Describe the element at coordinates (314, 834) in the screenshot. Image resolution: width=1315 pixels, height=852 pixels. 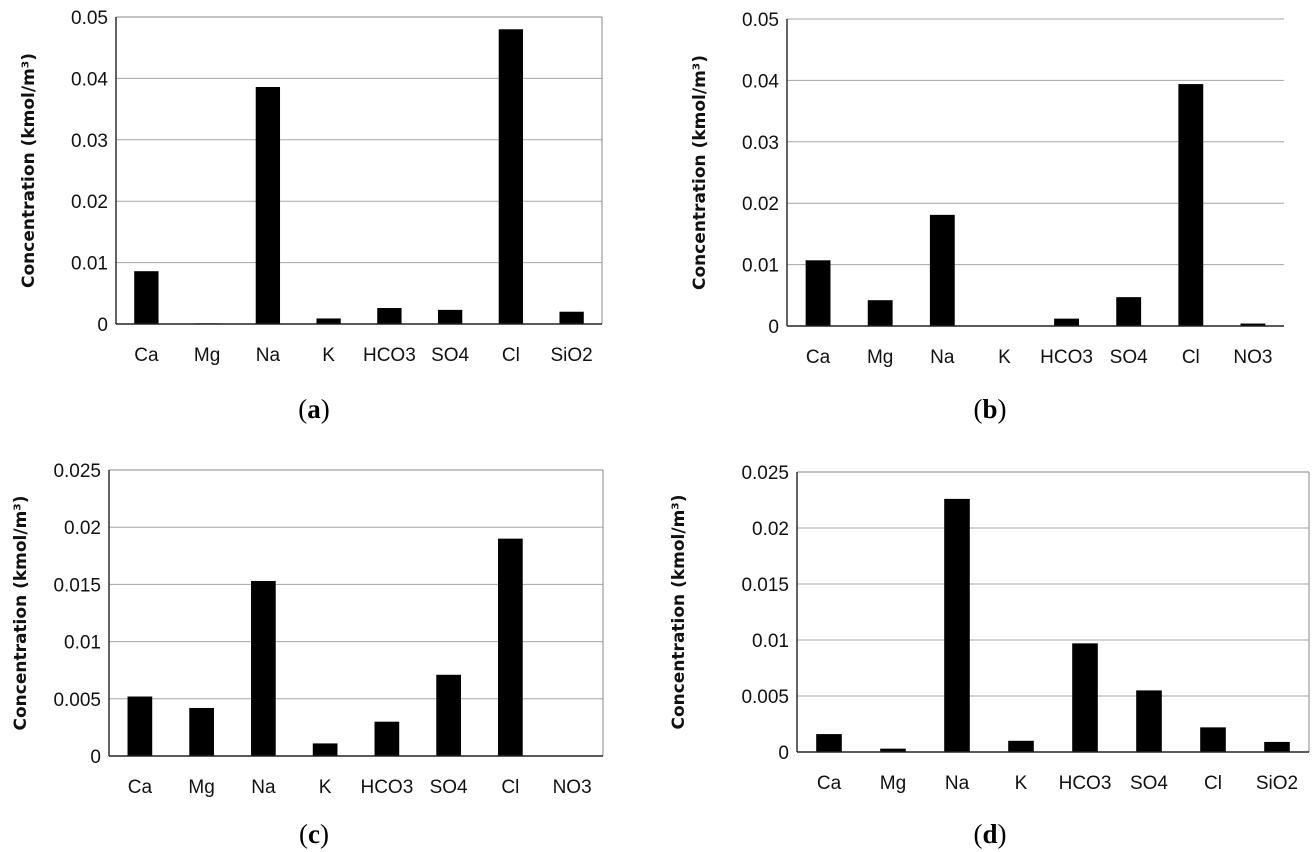
I see `panel-caption: (c)` at that location.